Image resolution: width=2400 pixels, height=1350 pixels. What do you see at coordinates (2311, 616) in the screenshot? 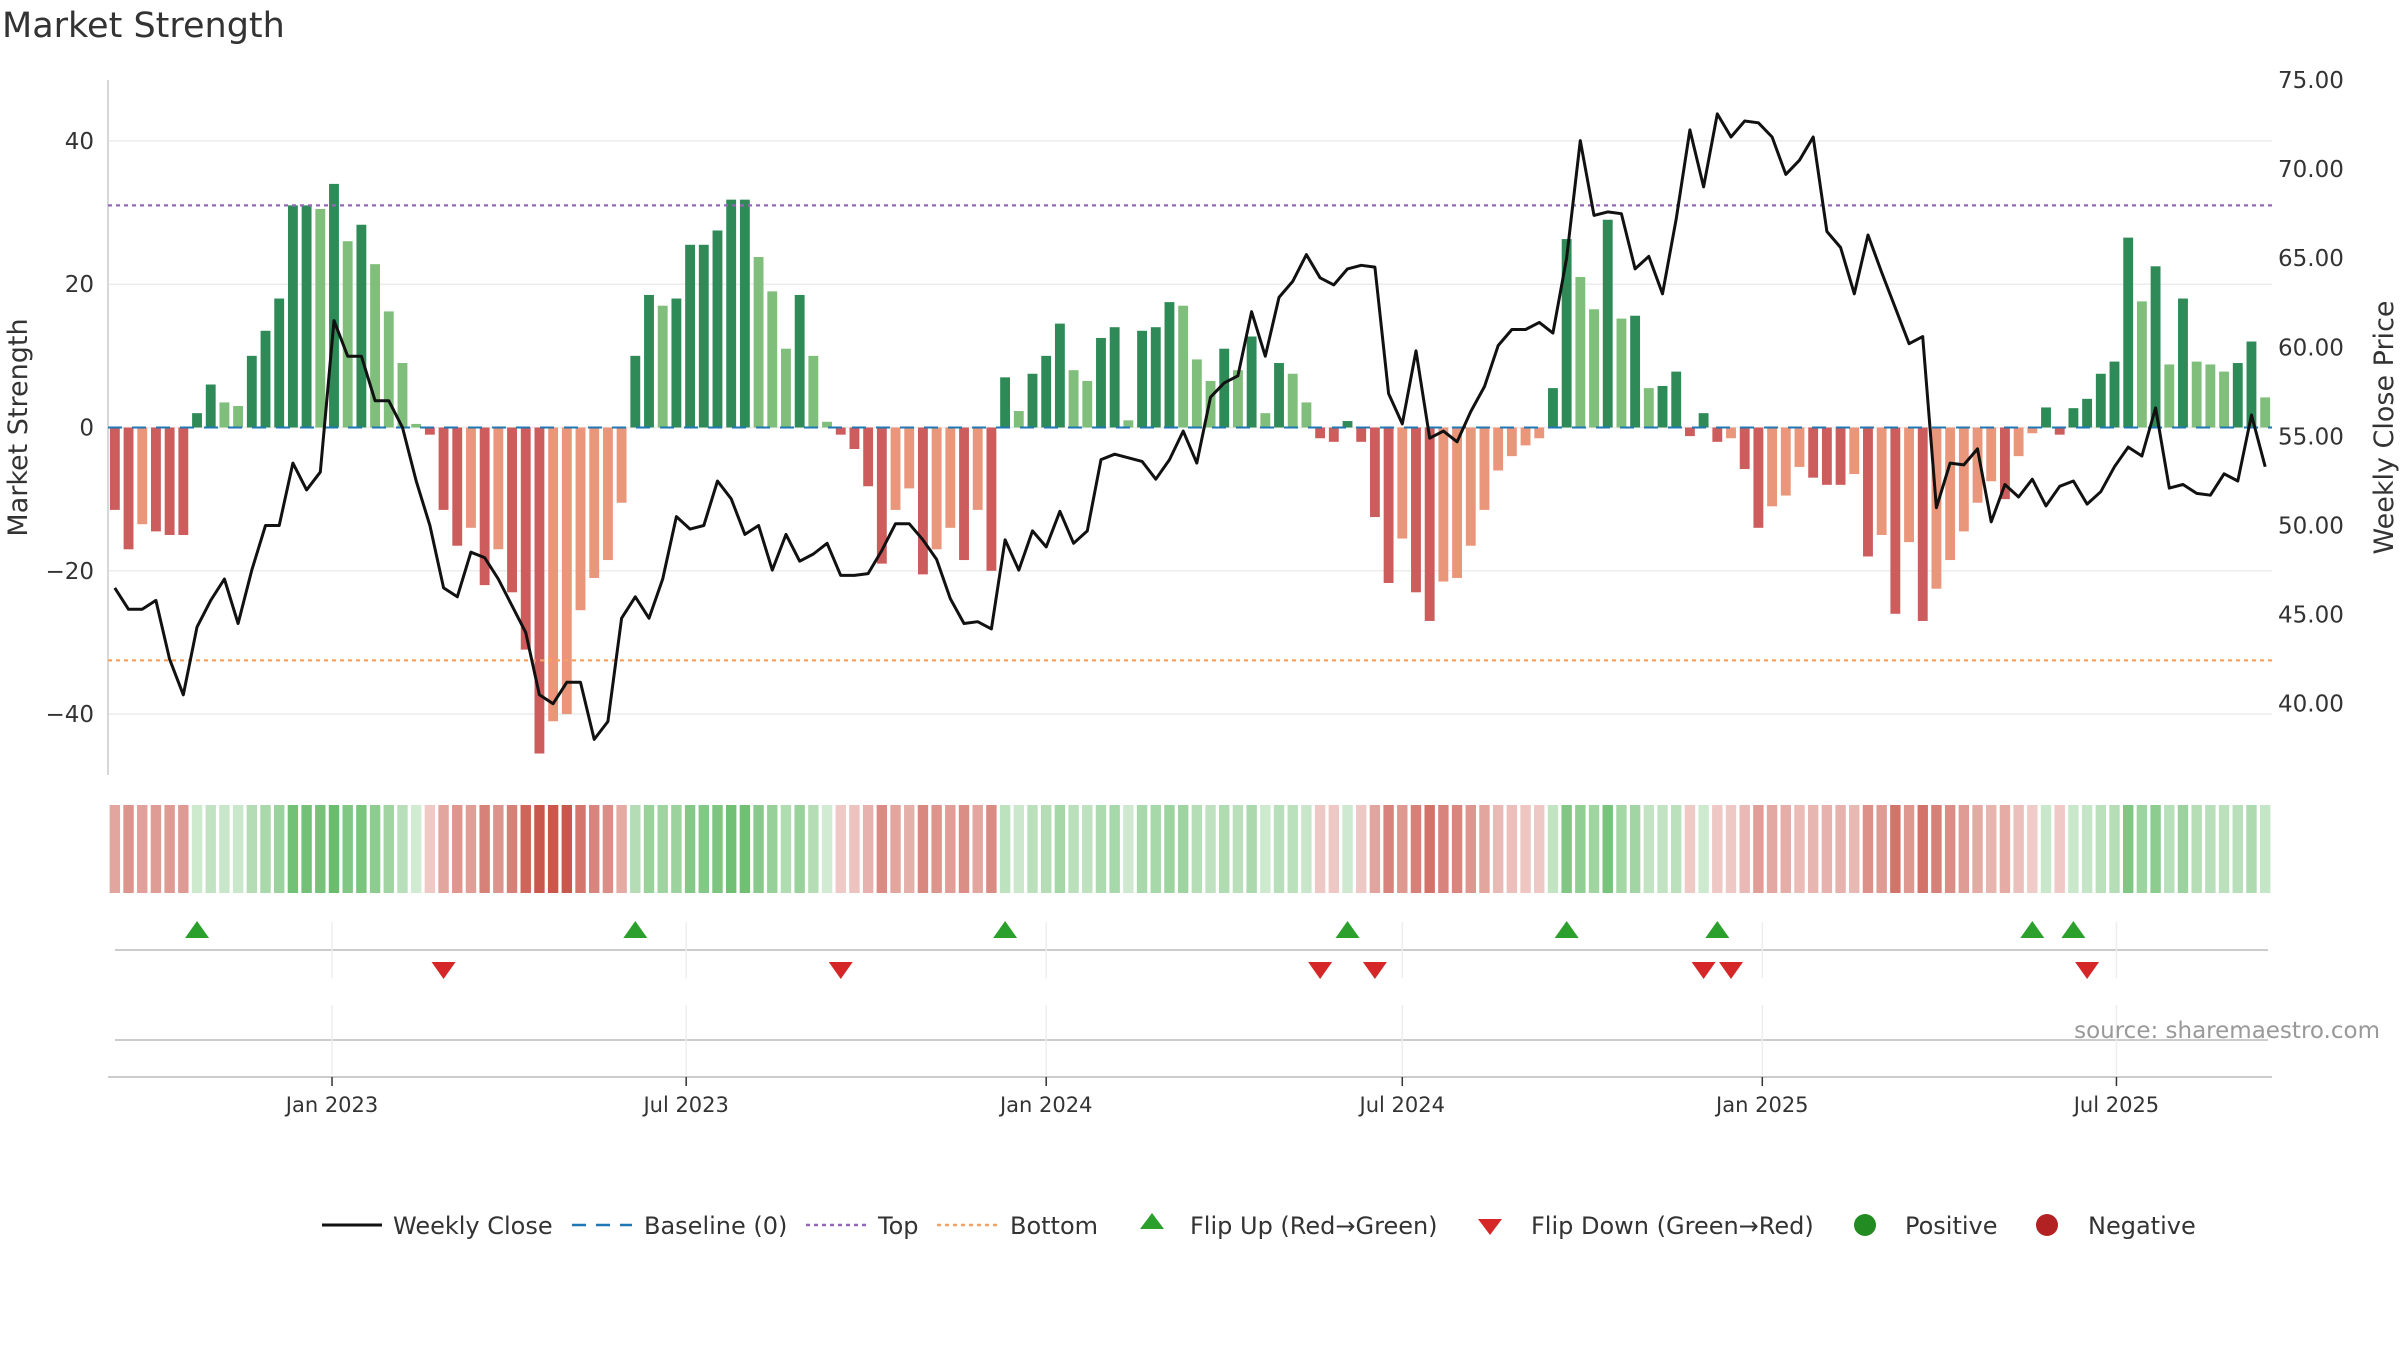
I see `y-right-tick-label: 45.00` at bounding box center [2311, 616].